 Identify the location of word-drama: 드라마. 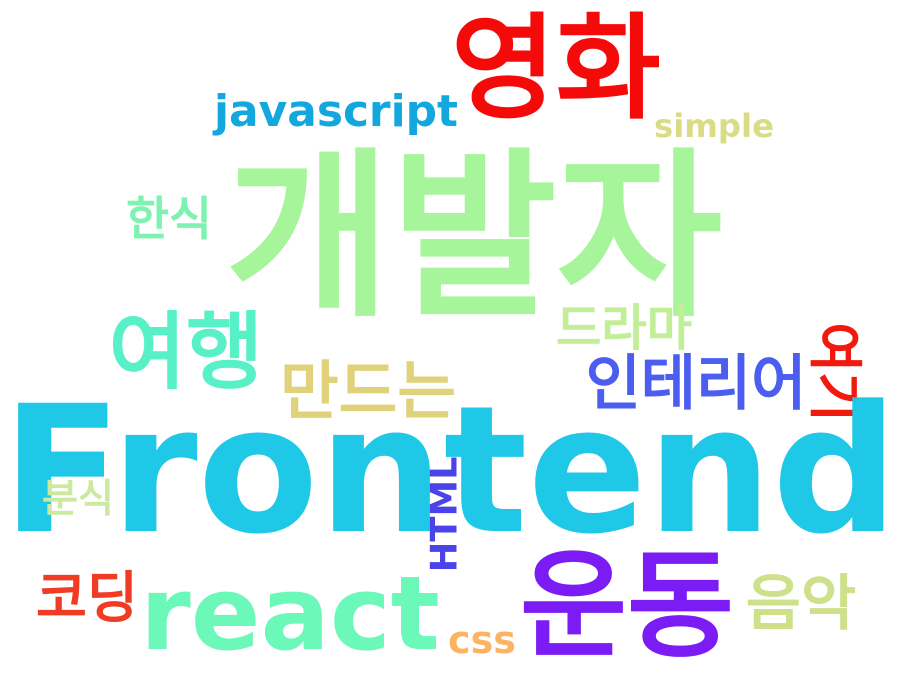
(624, 328).